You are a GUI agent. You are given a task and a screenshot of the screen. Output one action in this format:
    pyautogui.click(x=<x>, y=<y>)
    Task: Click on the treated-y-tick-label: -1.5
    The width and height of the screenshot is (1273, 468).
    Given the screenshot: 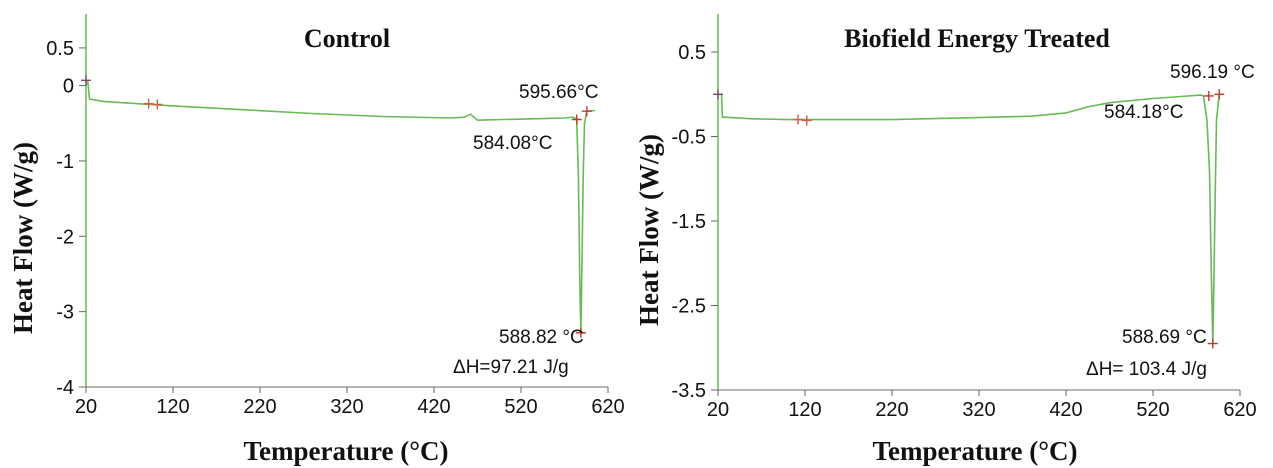 What is the action you would take?
    pyautogui.click(x=689, y=222)
    